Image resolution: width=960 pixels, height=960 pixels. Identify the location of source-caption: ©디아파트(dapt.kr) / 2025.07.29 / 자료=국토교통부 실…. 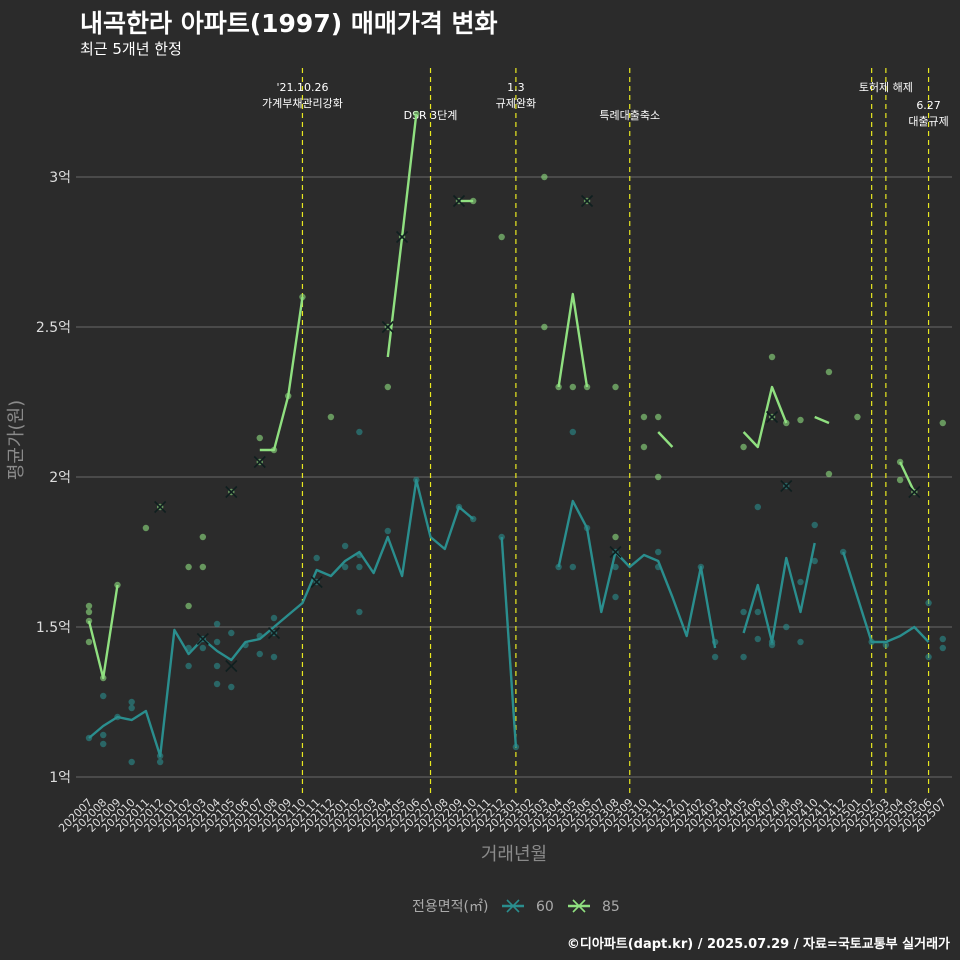
(758, 944).